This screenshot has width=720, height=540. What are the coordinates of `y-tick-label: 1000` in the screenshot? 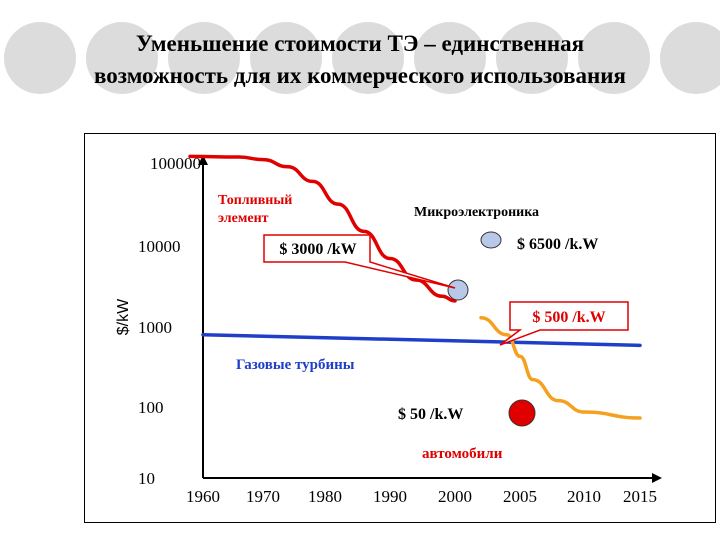 It's located at (155, 327).